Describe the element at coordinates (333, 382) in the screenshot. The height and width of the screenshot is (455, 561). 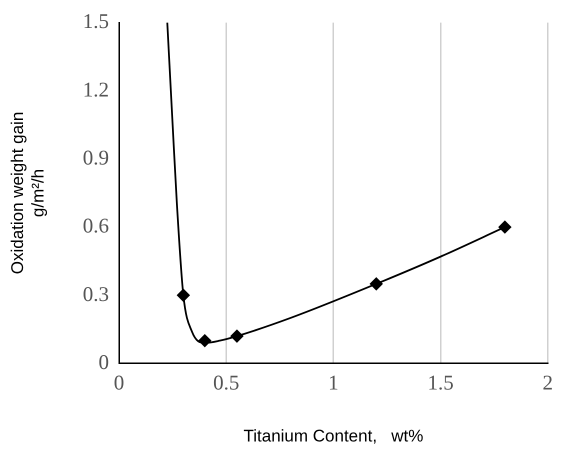
I see `x-tick-label: 1` at that location.